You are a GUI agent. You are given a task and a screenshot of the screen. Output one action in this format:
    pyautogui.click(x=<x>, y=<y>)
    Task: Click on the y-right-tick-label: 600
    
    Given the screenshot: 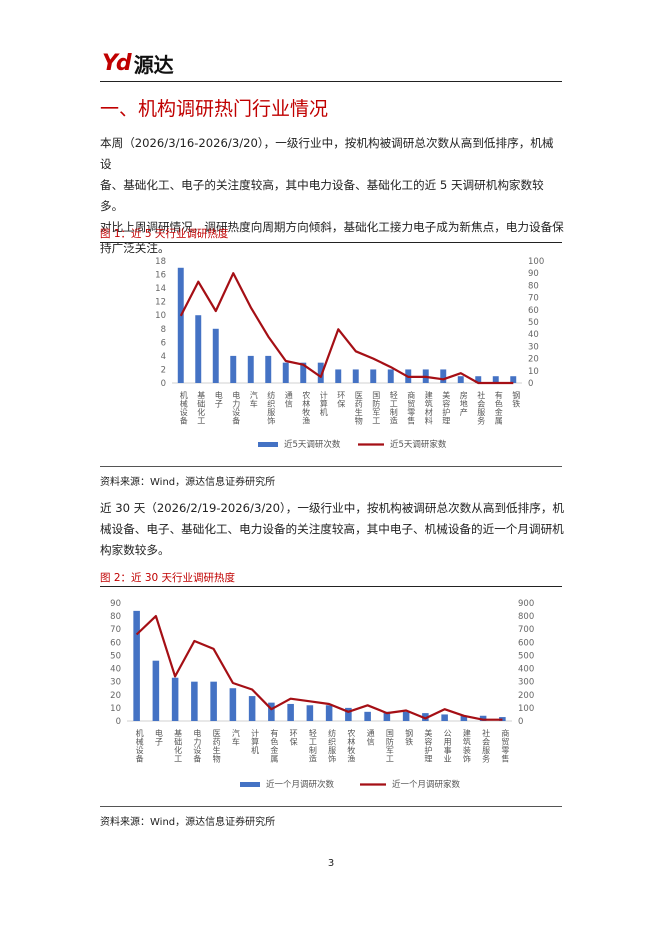 What is the action you would take?
    pyautogui.click(x=526, y=643)
    